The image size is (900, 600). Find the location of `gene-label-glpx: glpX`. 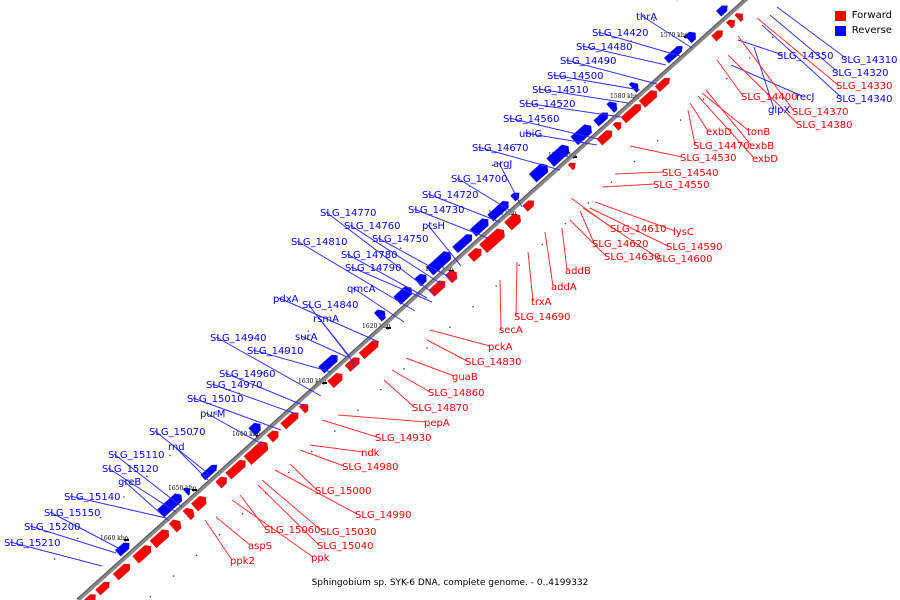

gene-label-glpx: glpX is located at coordinates (779, 110).